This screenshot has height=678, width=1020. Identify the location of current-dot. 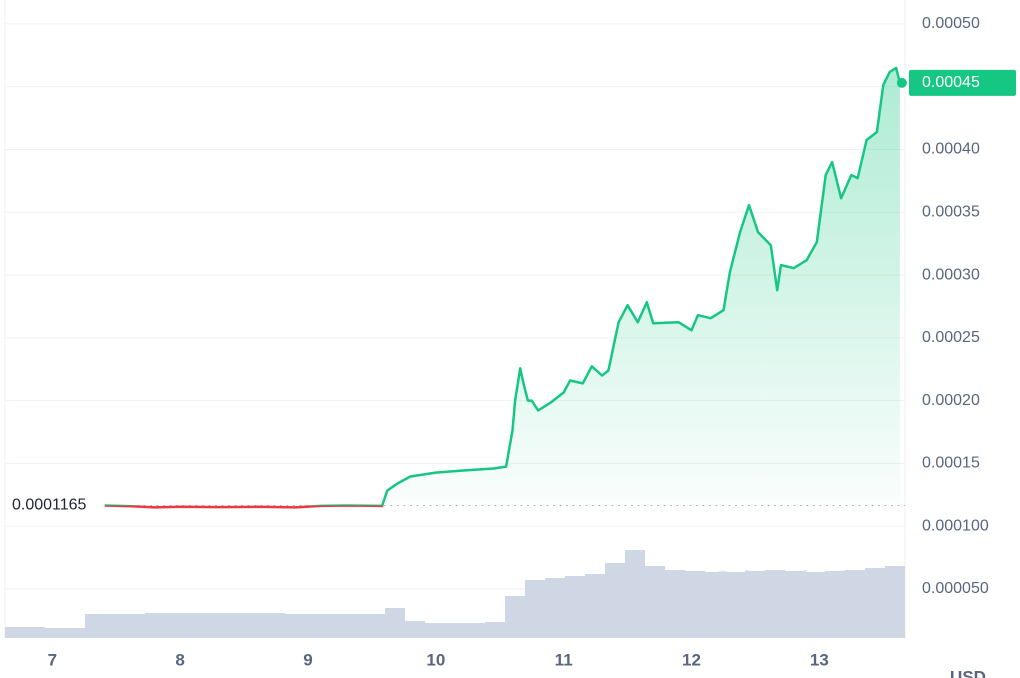
(901, 82).